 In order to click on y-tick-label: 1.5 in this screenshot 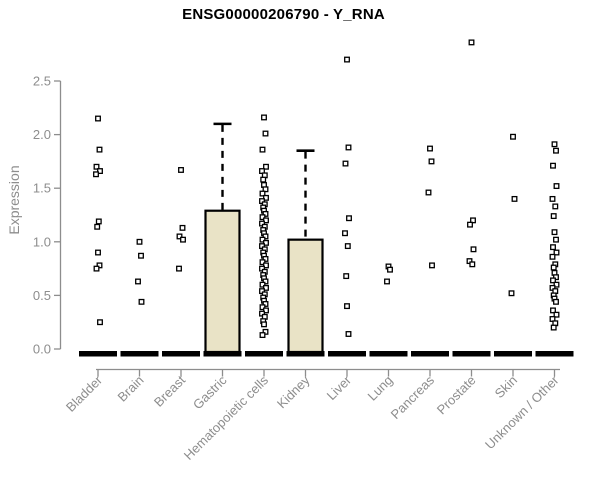, I will do `click(42, 188)`.